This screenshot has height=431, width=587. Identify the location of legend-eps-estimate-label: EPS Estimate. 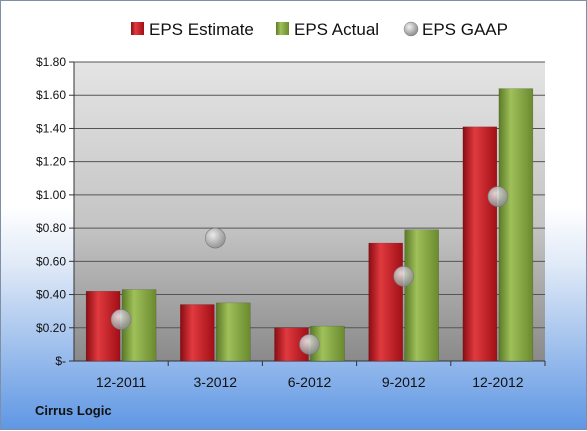
(201, 29).